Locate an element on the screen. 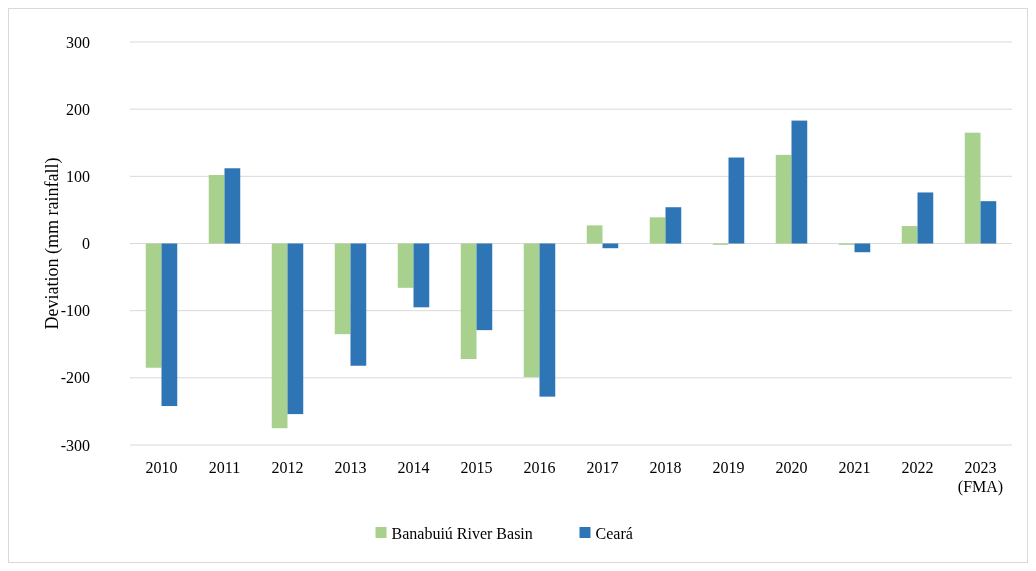  x-tick-label: 2023 (FMA) is located at coordinates (980, 477).